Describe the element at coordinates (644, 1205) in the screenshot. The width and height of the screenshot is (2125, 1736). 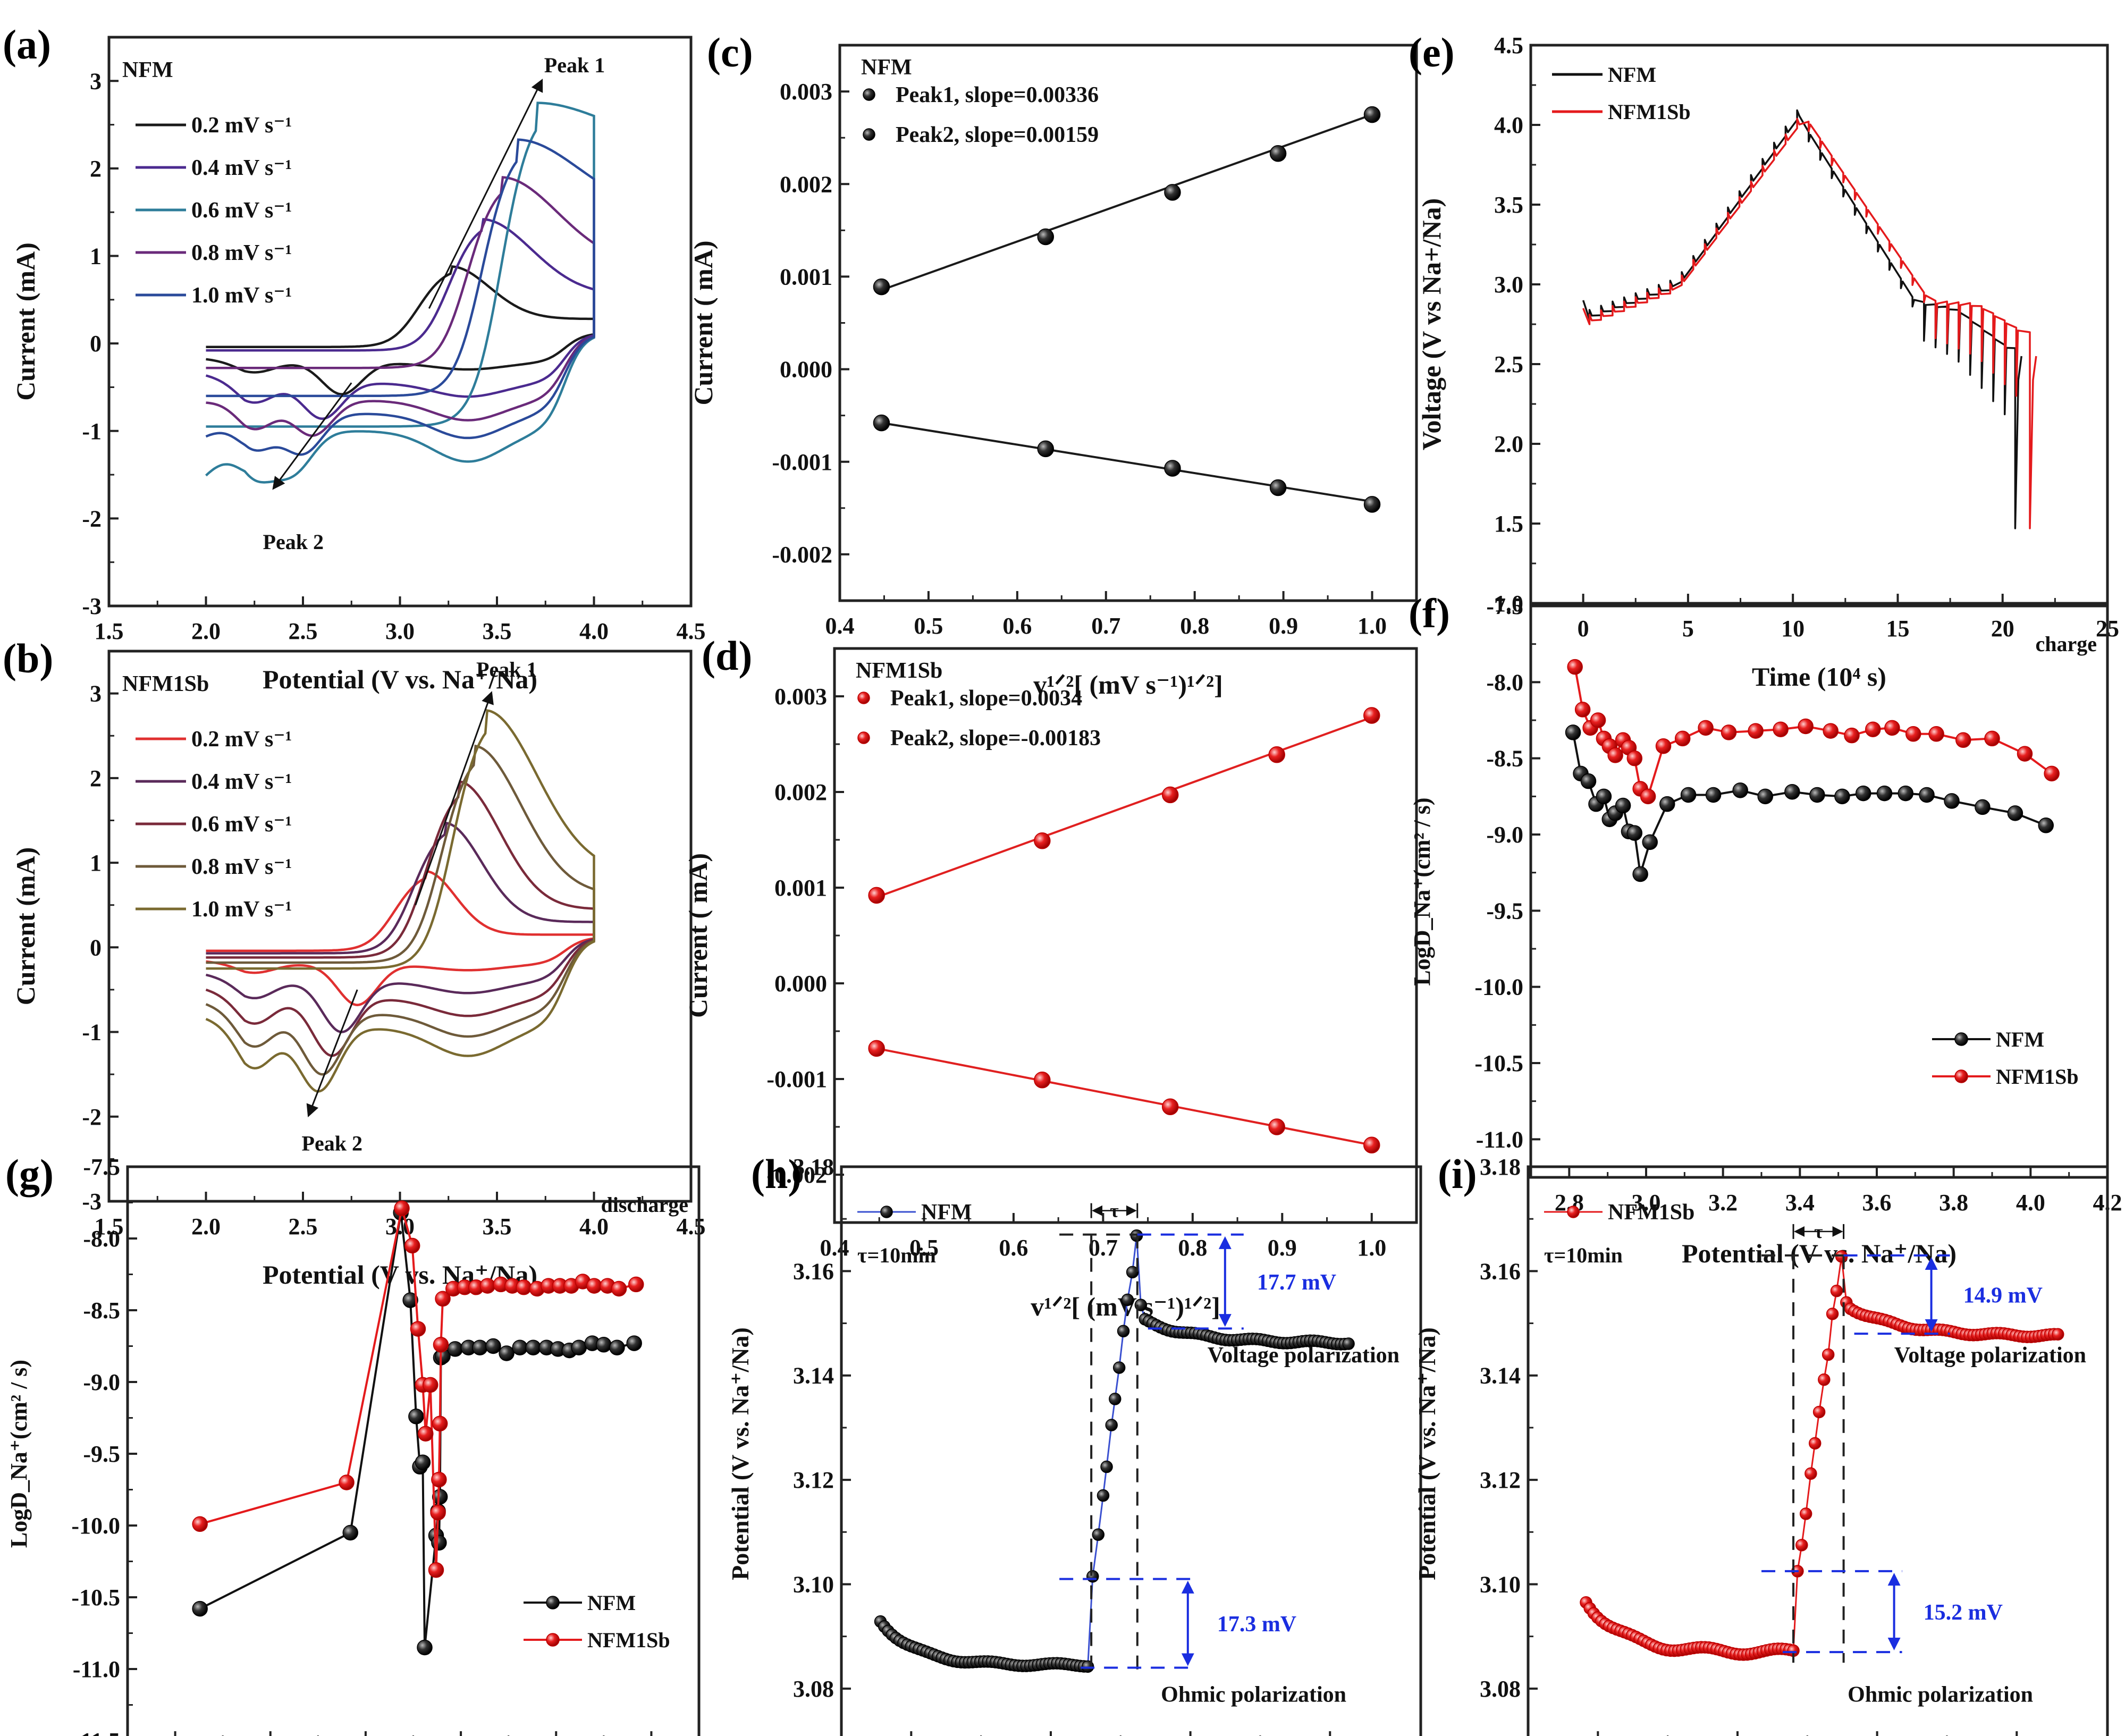
I see `mode-annotation: discharge` at that location.